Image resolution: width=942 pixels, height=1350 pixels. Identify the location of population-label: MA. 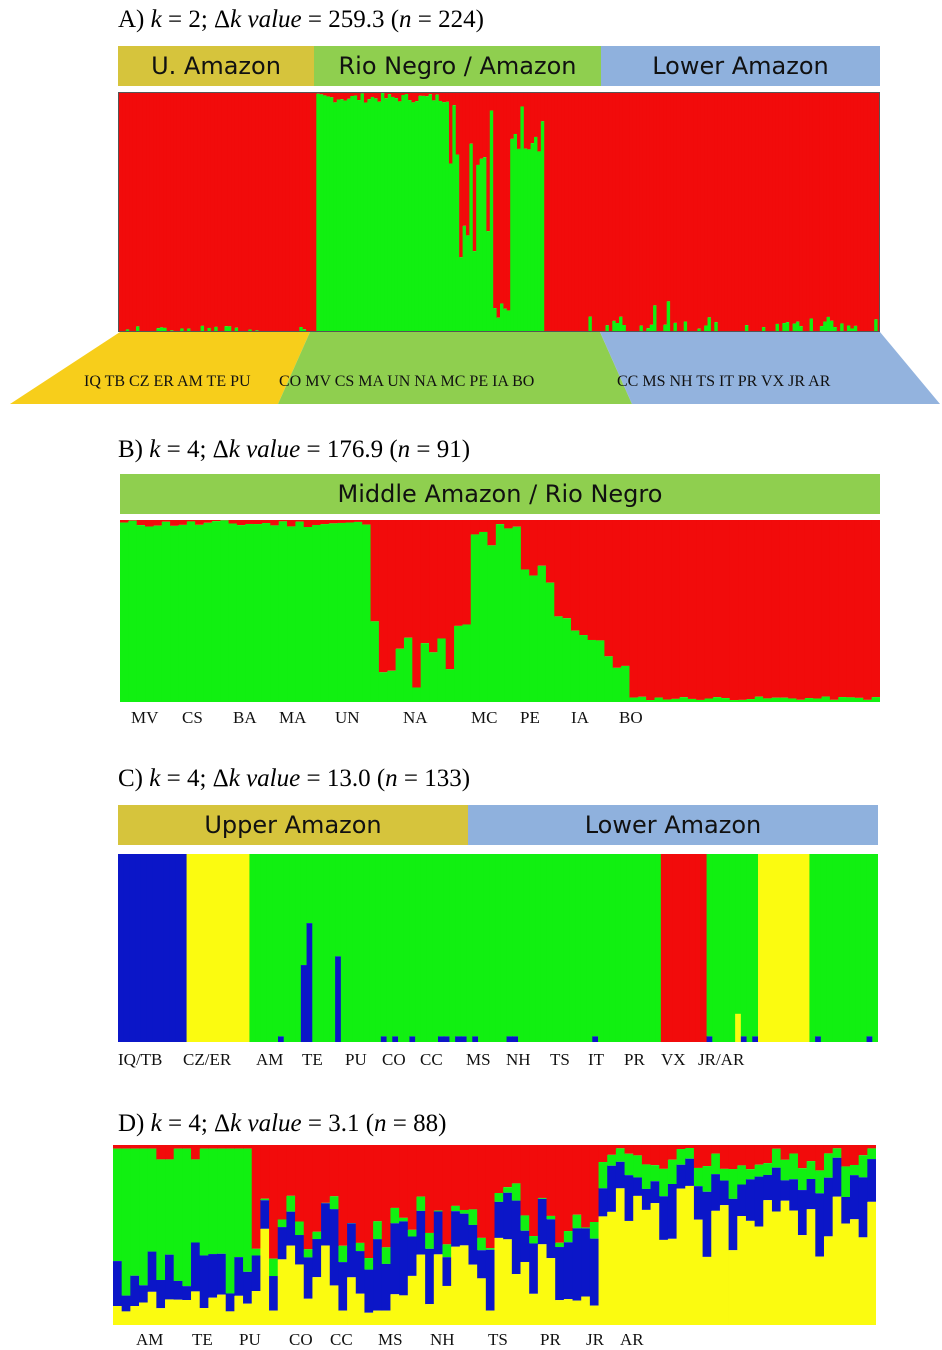
(292, 718).